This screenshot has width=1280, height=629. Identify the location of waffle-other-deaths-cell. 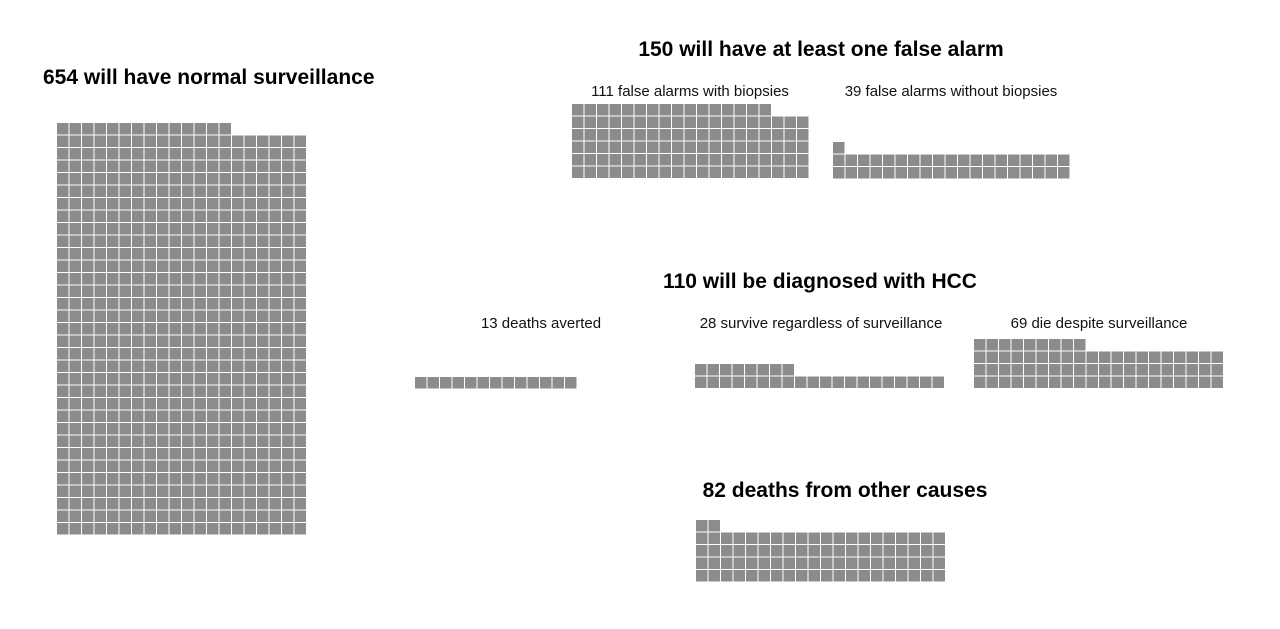
(852, 575).